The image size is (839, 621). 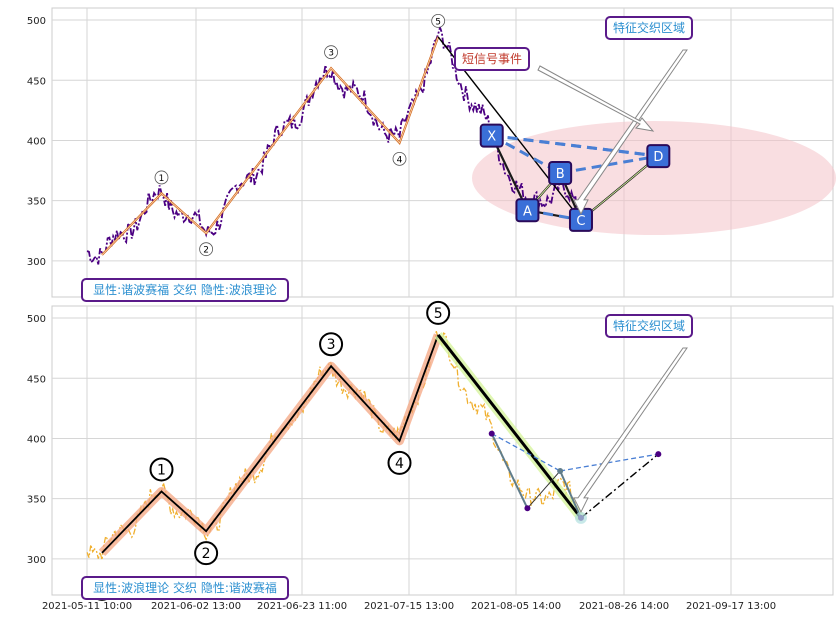 What do you see at coordinates (509, 173) in the screenshot?
I see `harmonic-edge` at bounding box center [509, 173].